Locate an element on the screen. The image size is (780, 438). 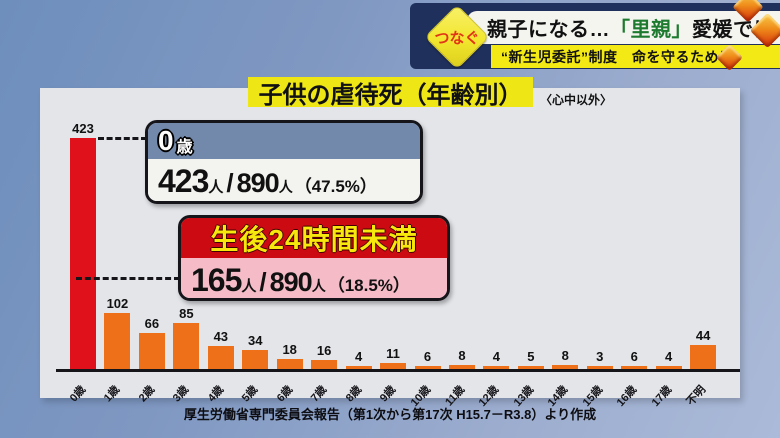
callout-24h-label: 生後24時間未満 is located at coordinates (314, 239).